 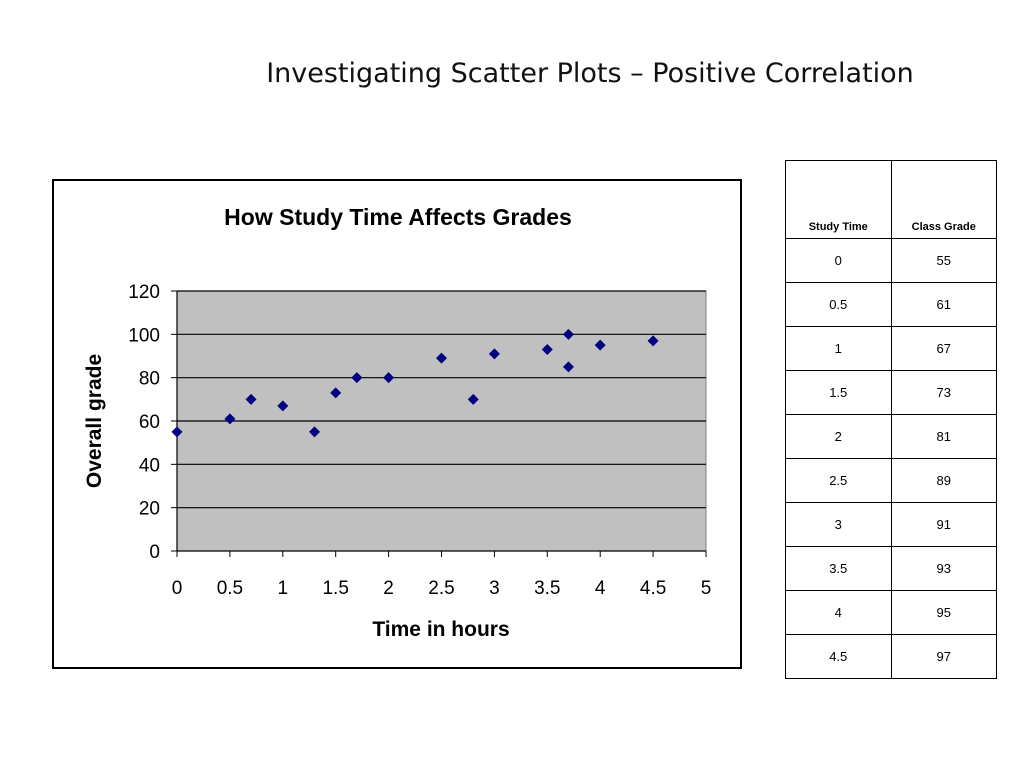 What do you see at coordinates (838, 612) in the screenshot?
I see `study-time-cell: 4` at bounding box center [838, 612].